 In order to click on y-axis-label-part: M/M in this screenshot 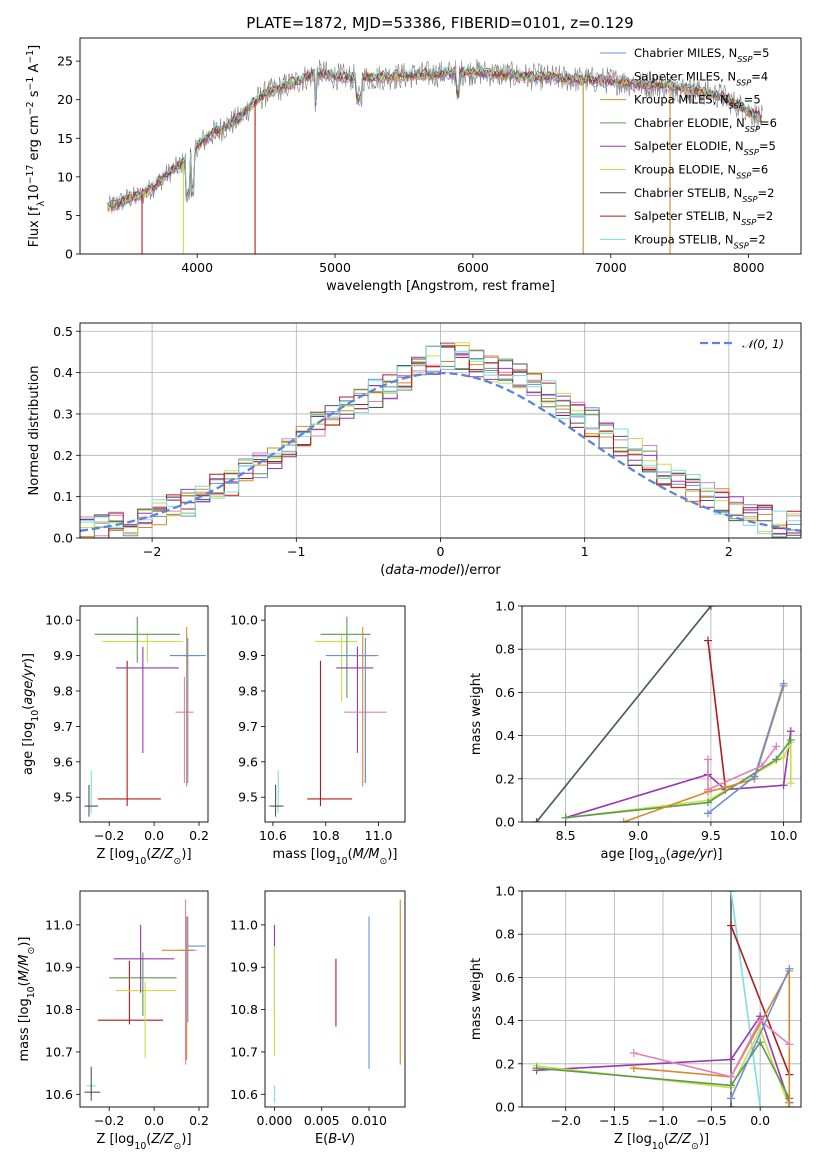, I will do `click(24, 968)`.